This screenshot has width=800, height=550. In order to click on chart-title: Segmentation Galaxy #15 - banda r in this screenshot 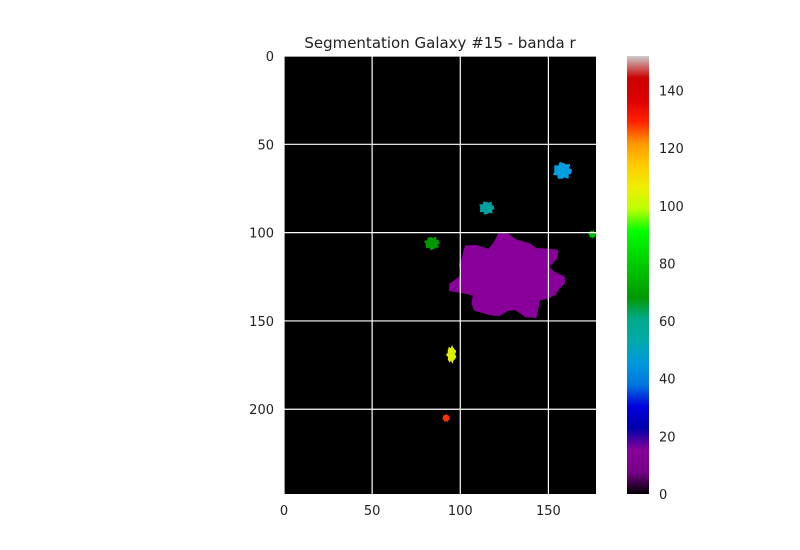, I will do `click(440, 43)`.